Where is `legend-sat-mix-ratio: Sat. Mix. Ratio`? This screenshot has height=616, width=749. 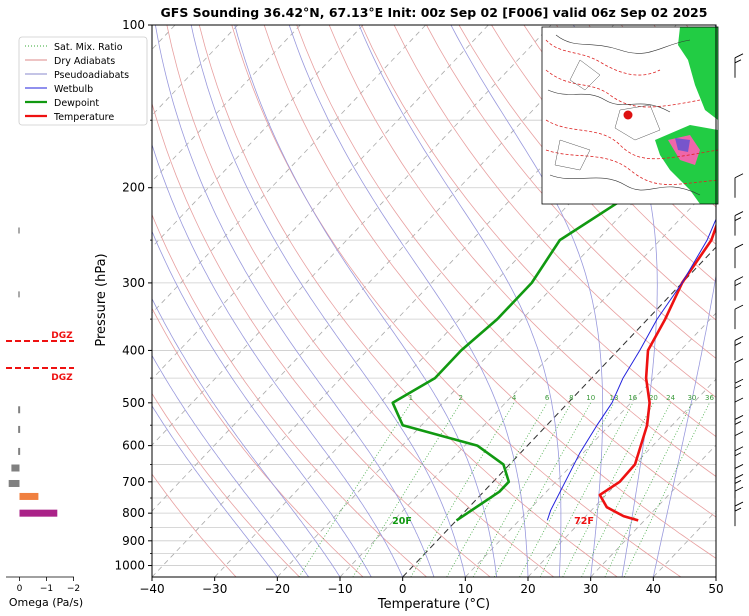 legend-sat-mix-ratio: Sat. Mix. Ratio is located at coordinates (88, 47).